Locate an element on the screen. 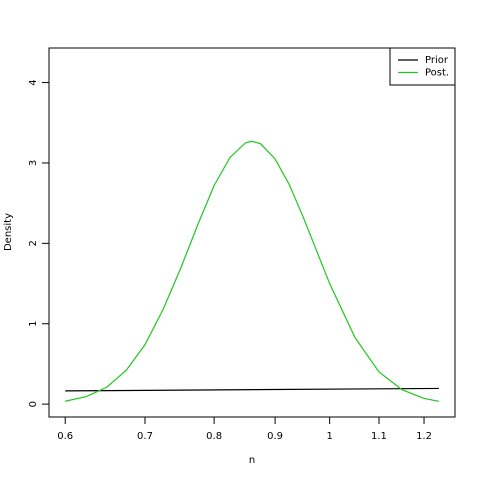  x-tick-label: 0.8 is located at coordinates (214, 436).